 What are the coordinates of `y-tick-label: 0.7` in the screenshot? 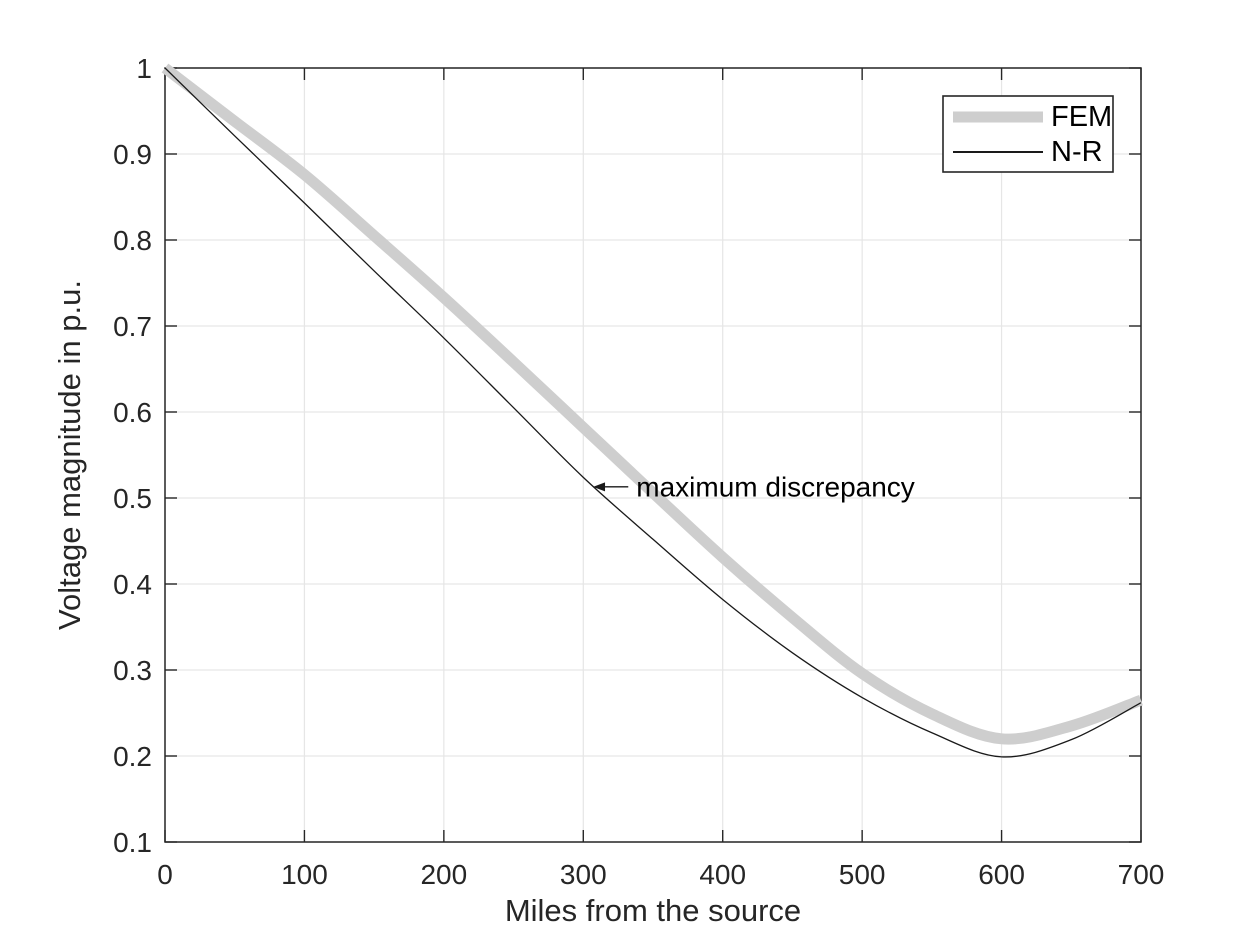 It's located at (132, 326).